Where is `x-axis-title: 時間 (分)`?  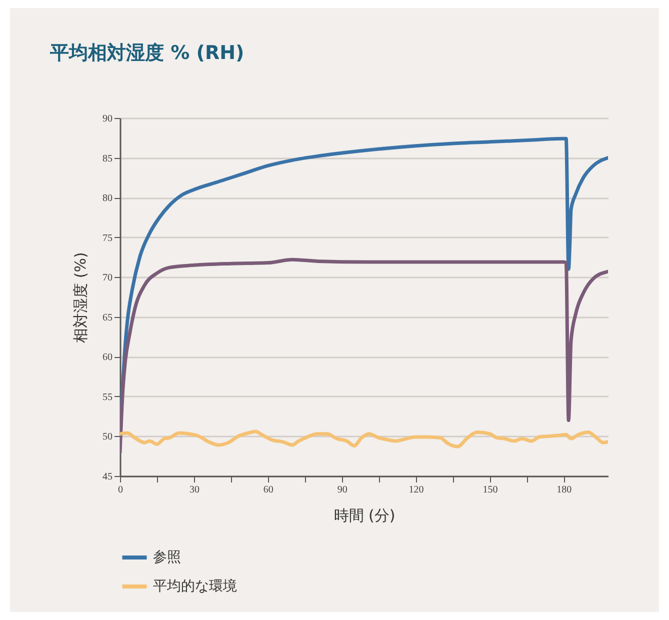 x-axis-title: 時間 (分) is located at coordinates (365, 515).